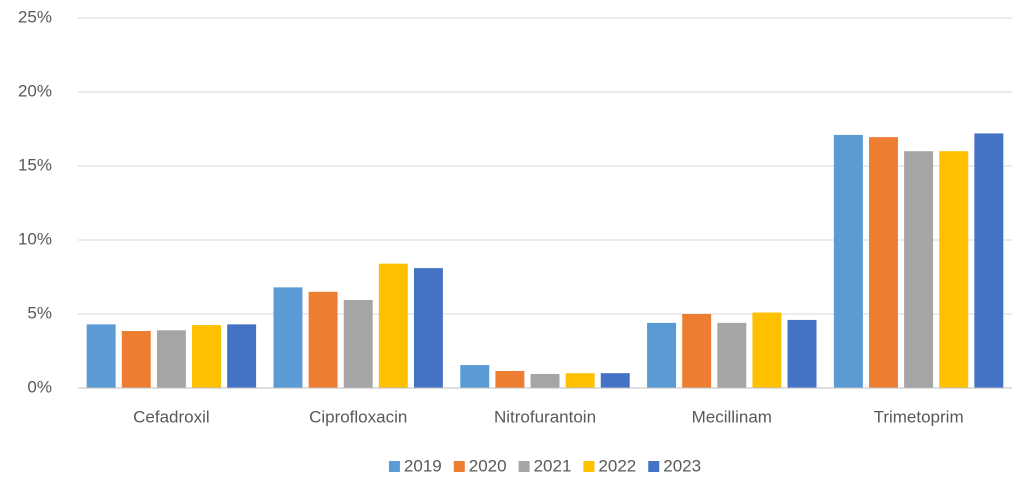 The height and width of the screenshot is (484, 1023). What do you see at coordinates (39, 312) in the screenshot?
I see `y-tick-label: 5%` at bounding box center [39, 312].